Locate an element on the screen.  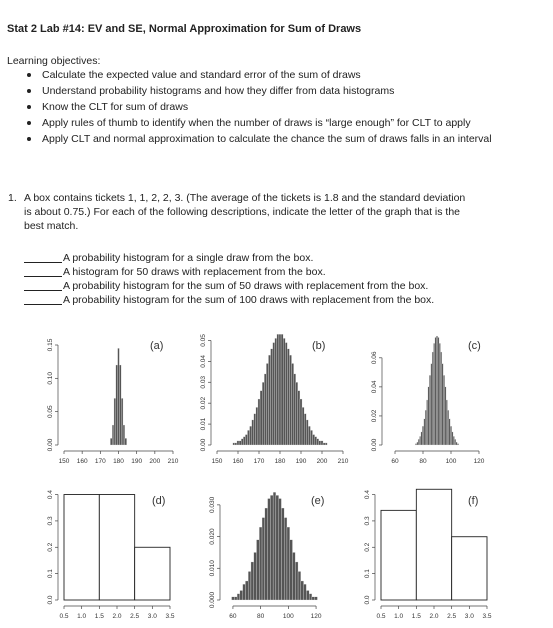
y-tick-label: 0.030 is located at coordinates (212, 504).